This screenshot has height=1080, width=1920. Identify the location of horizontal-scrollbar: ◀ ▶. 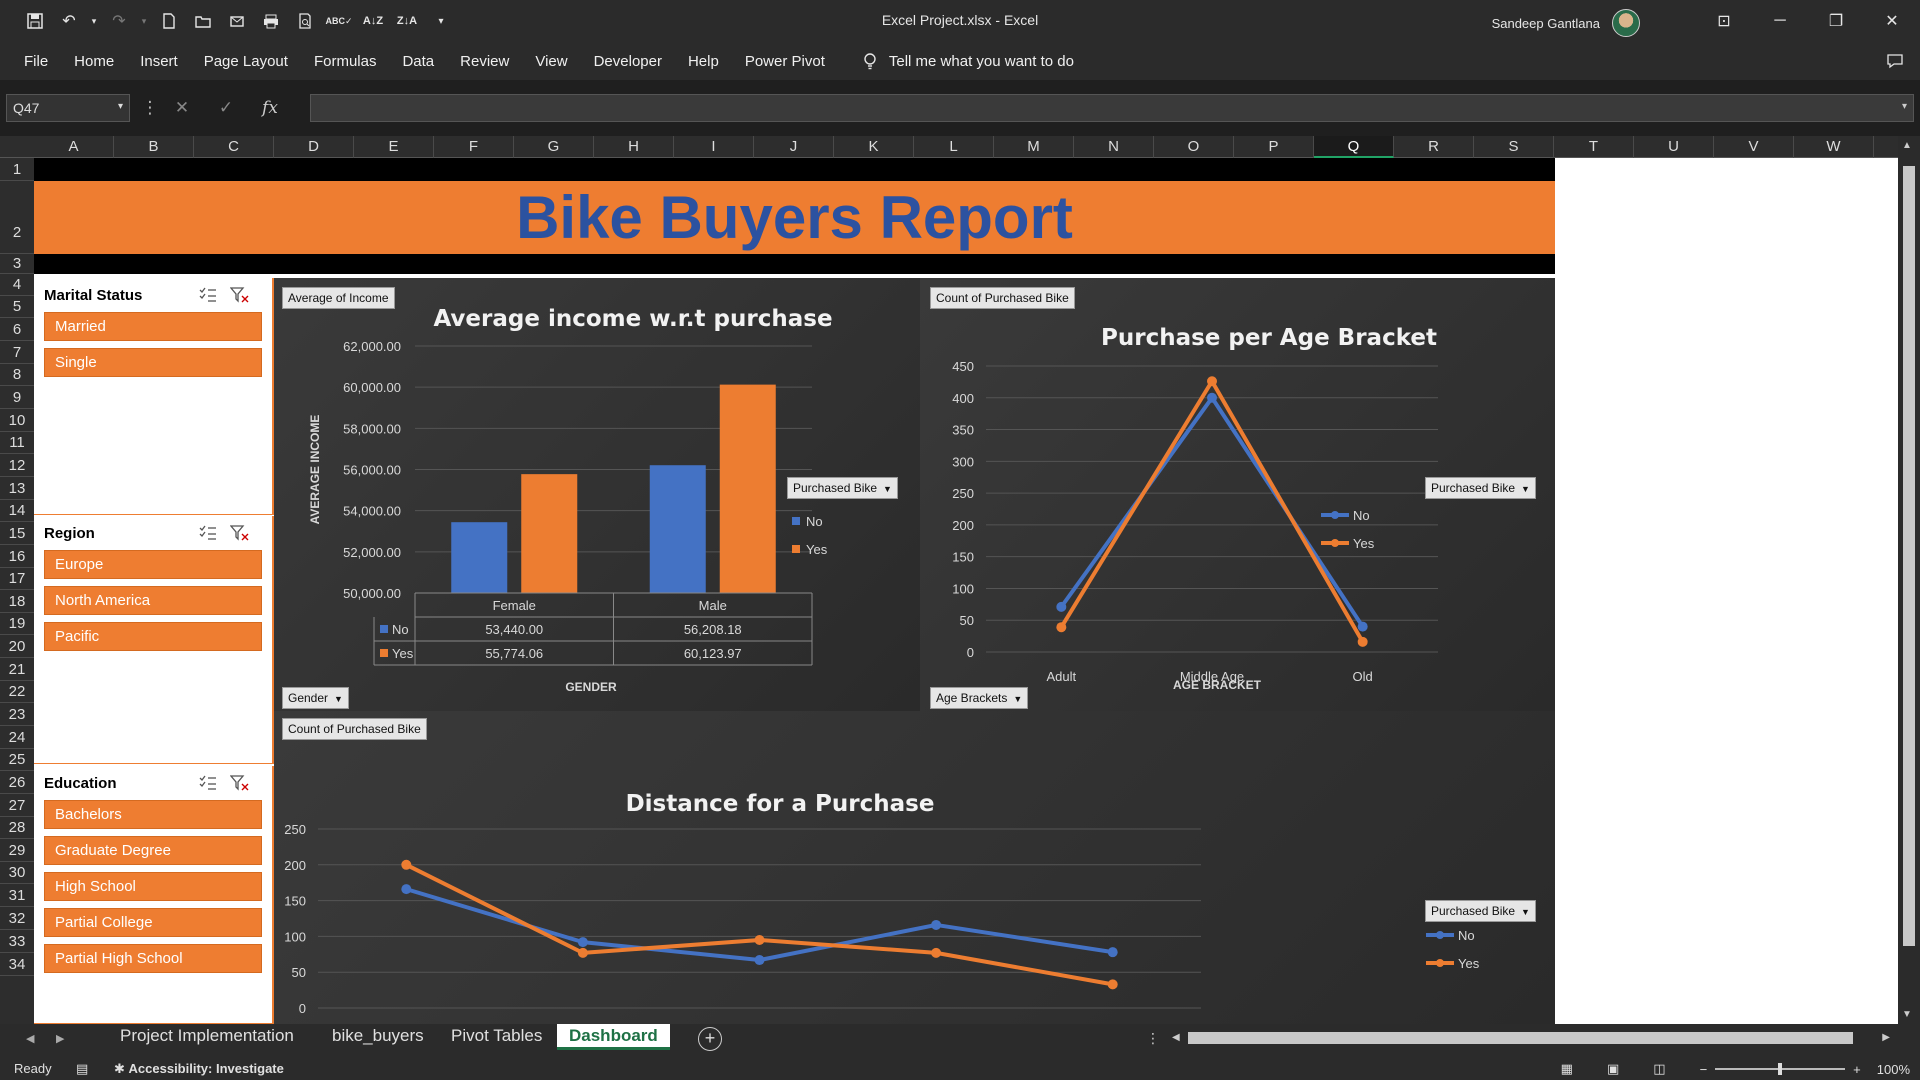
(1531, 1038).